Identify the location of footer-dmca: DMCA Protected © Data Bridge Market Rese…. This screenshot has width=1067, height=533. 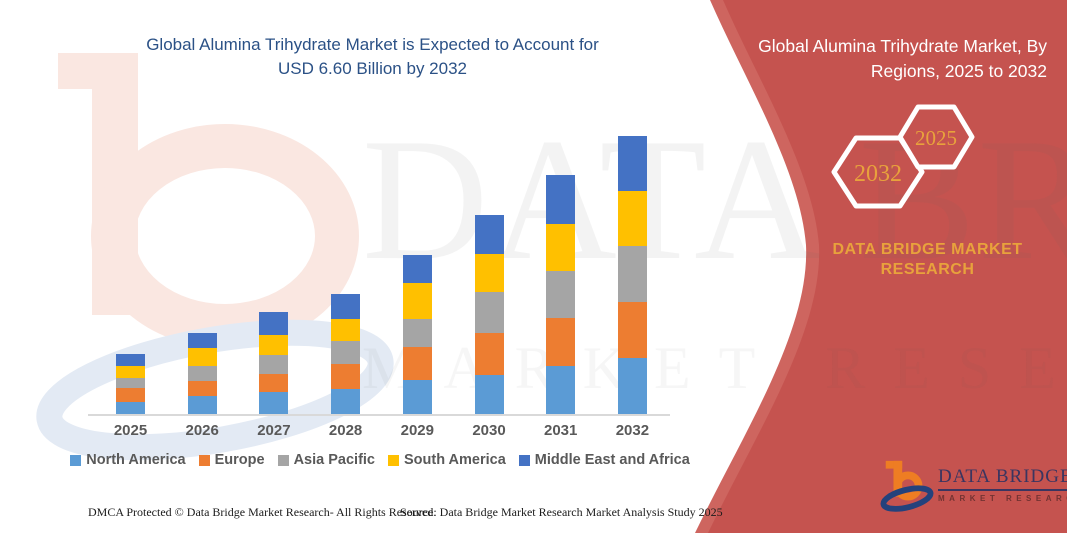
(262, 512).